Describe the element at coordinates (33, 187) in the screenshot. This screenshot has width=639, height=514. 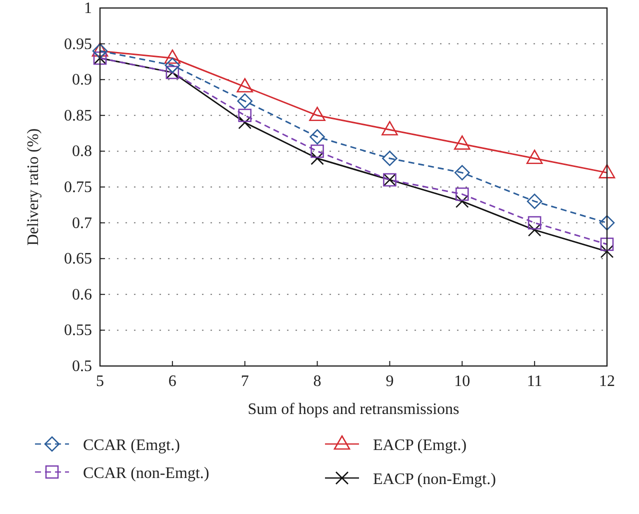
I see `y-axis-title: Delivery ratio (%)` at that location.